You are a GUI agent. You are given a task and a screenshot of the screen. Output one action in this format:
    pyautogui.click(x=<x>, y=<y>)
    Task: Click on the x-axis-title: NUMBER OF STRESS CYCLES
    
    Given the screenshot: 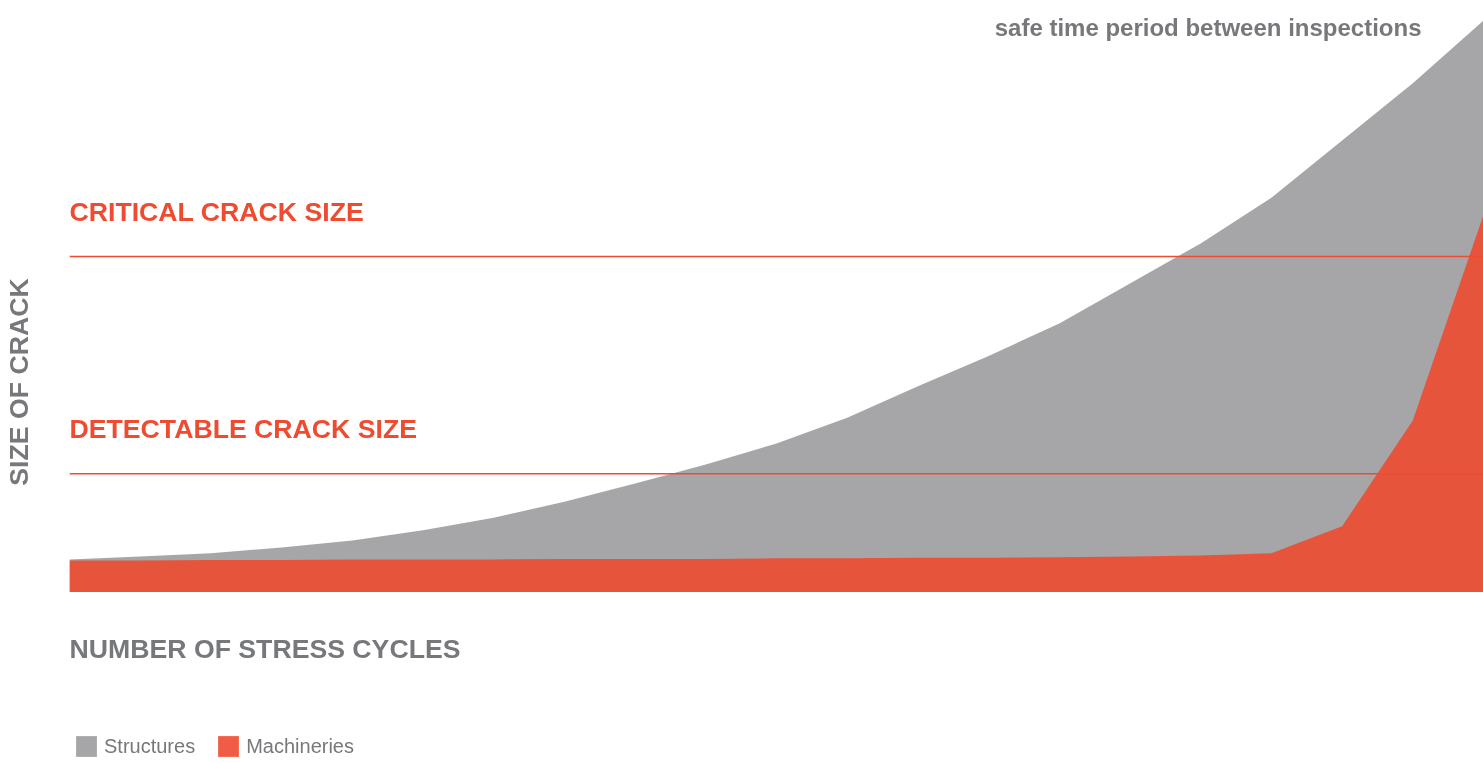 What is the action you would take?
    pyautogui.click(x=265, y=649)
    